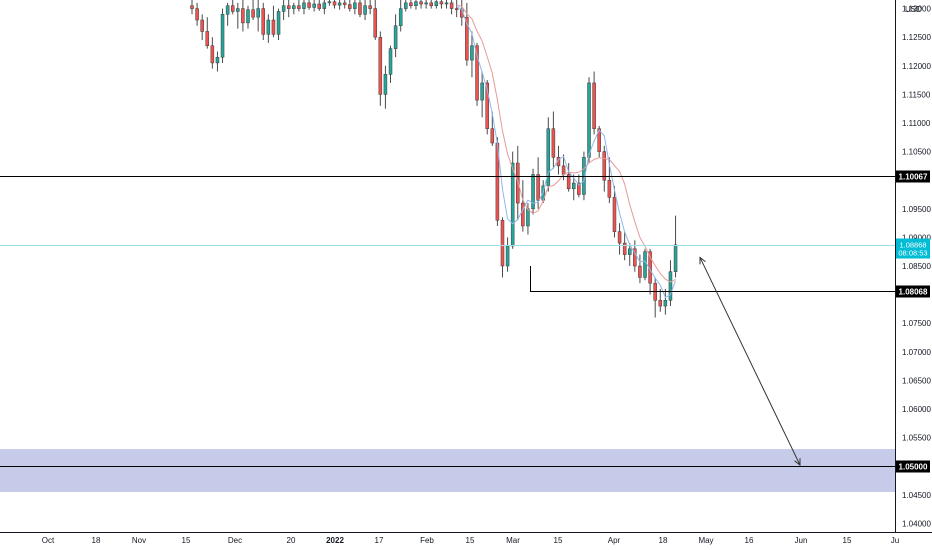  I want to click on arrow-head-end, so click(797, 462).